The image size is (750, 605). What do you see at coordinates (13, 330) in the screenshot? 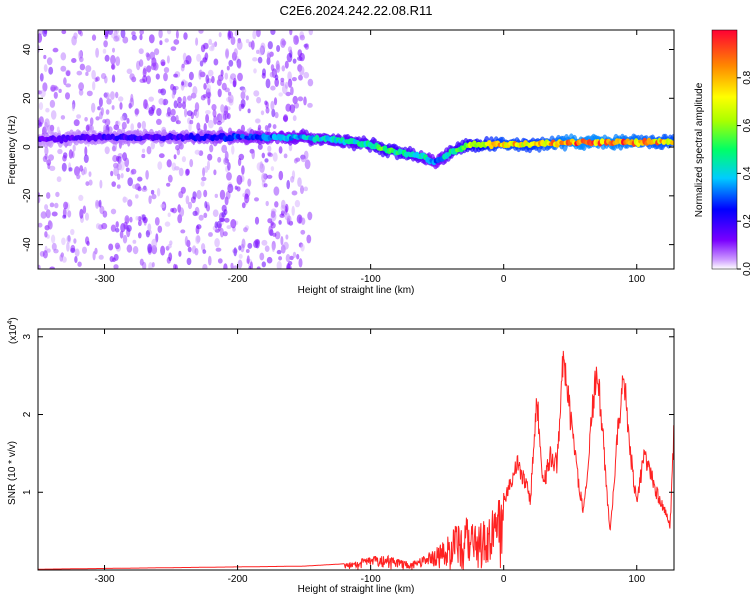
I see `snr-multiplier-text: (x104)` at bounding box center [13, 330].